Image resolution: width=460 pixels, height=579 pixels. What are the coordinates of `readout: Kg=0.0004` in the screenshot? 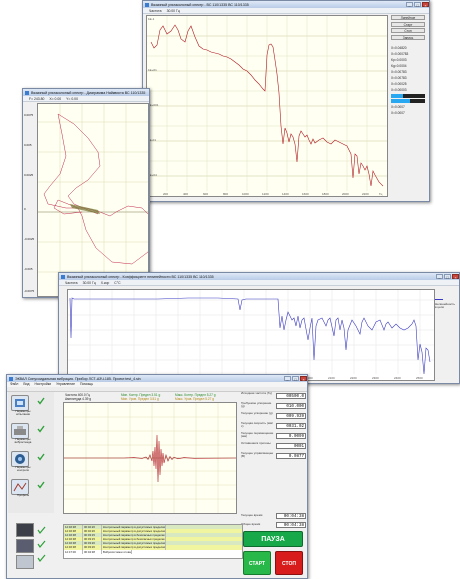 It's located at (399, 65).